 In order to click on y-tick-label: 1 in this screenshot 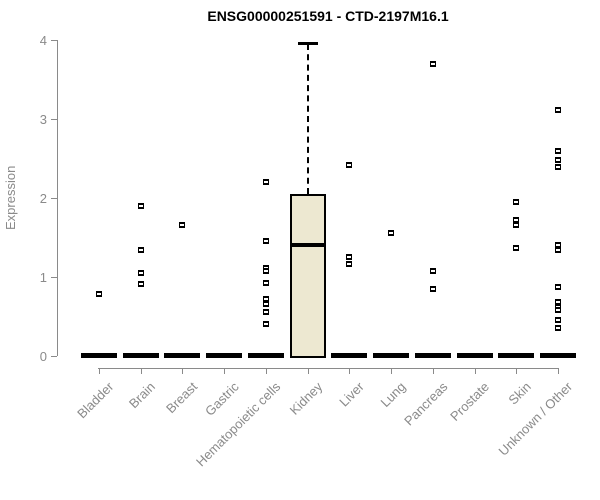, I will do `click(43, 277)`.